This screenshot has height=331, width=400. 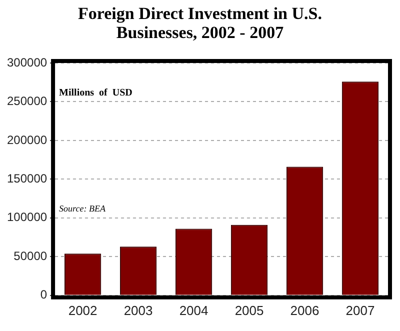 What do you see at coordinates (200, 24) in the screenshot?
I see `chart-title: Foreign Direct Investment in U.S. Businesses, 2002 - 2007` at bounding box center [200, 24].